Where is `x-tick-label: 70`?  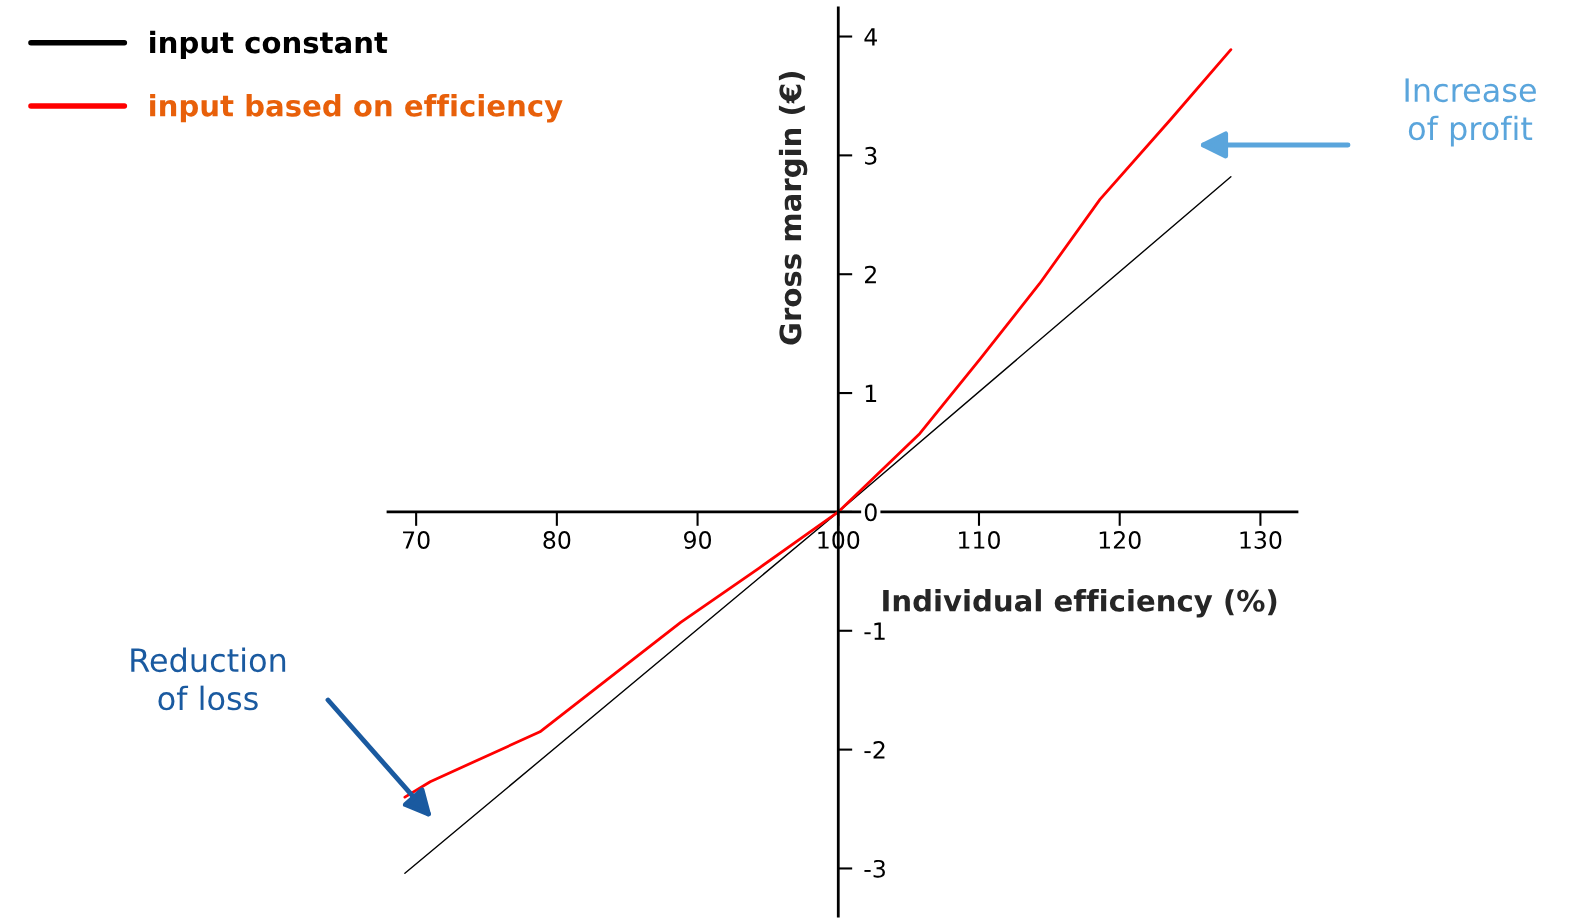
x-tick-label: 70 is located at coordinates (416, 540).